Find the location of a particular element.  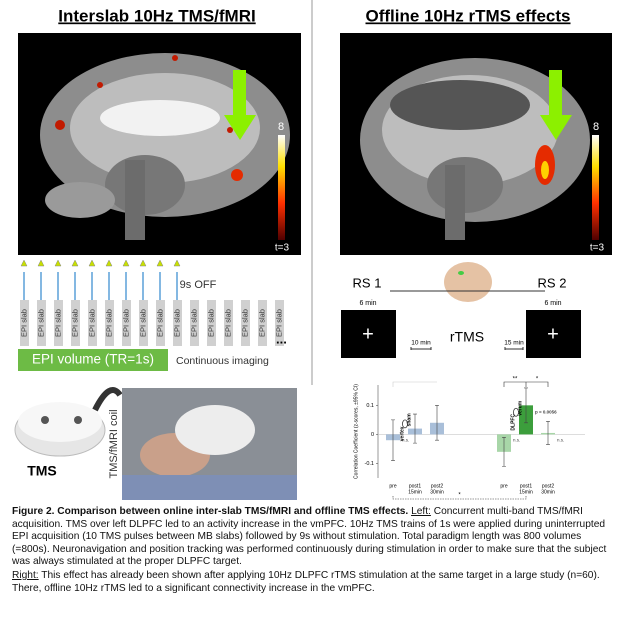

group-name: vertex is located at coordinates (402, 433).